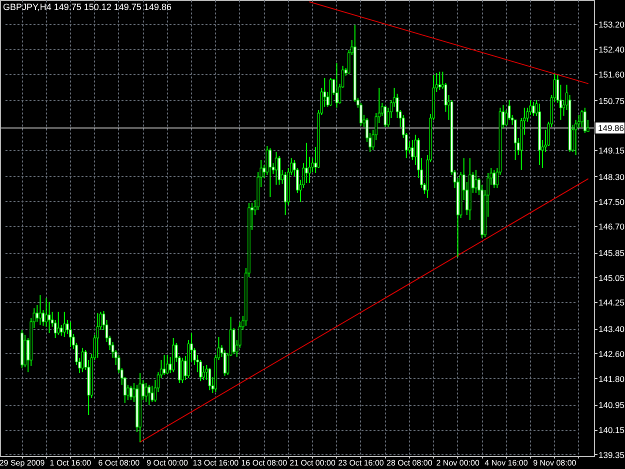 The width and height of the screenshot is (625, 469). I want to click on ref-line-label: 149.86, so click(611, 127).